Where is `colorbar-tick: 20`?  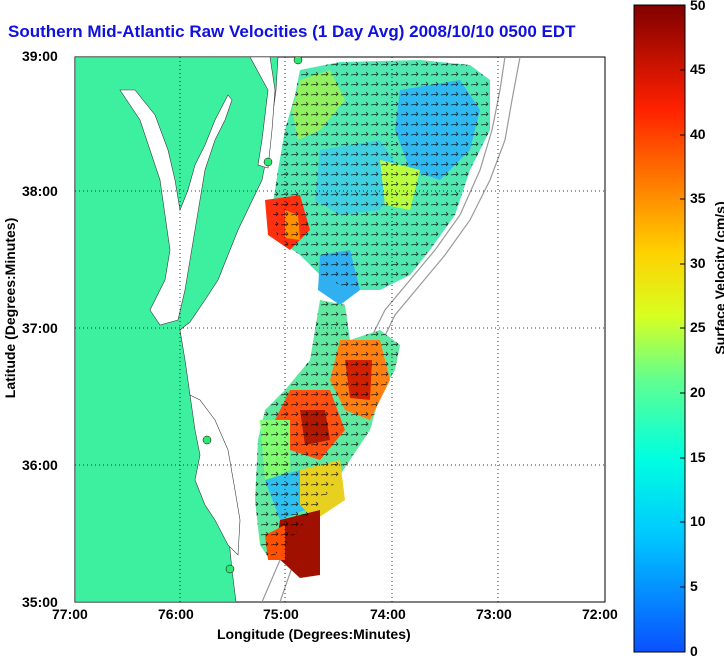 colorbar-tick: 20 is located at coordinates (698, 392).